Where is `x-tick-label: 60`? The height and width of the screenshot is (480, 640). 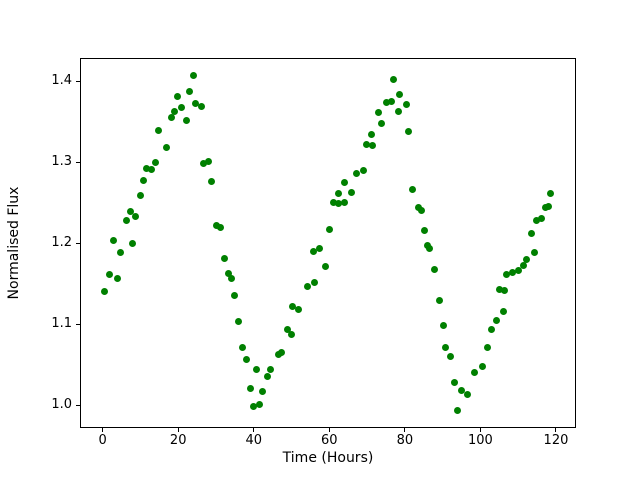 x-tick-label: 60 is located at coordinates (329, 440).